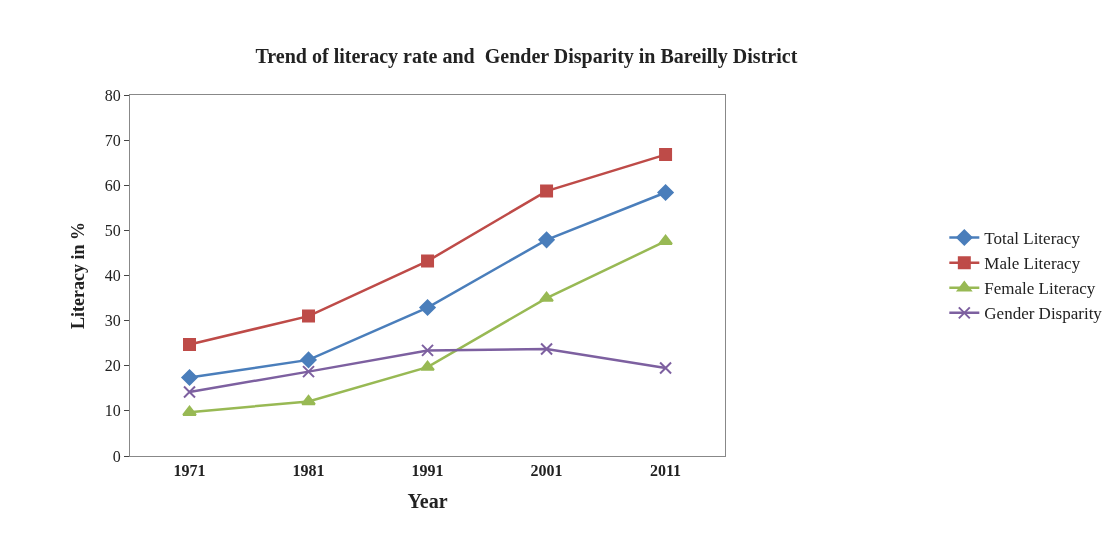  What do you see at coordinates (112, 230) in the screenshot?
I see `y-tick-label: 50` at bounding box center [112, 230].